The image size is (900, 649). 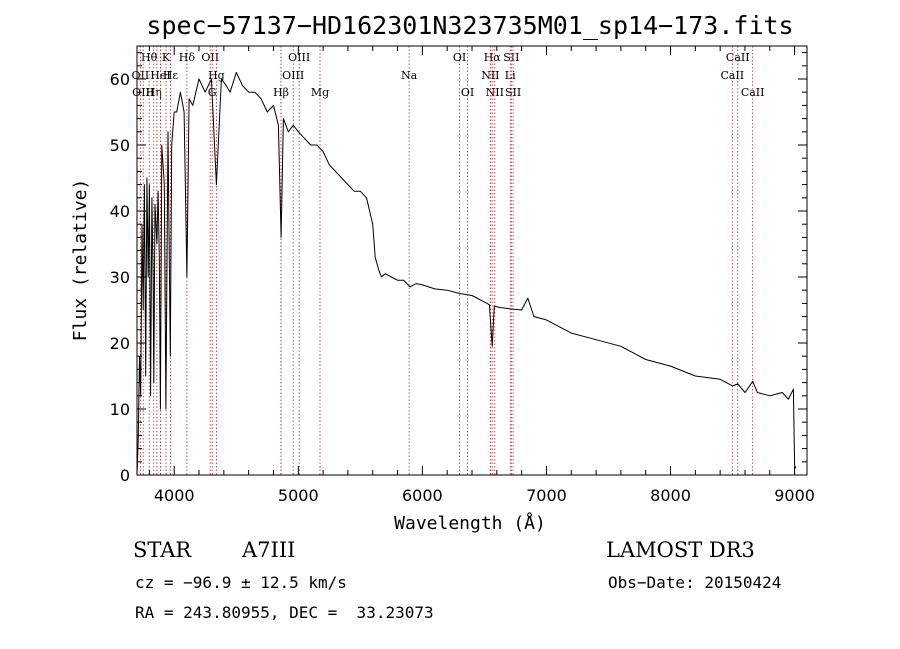 I want to click on coordinates: RA = 243.80955, DEC = 33.23073, so click(x=284, y=612).